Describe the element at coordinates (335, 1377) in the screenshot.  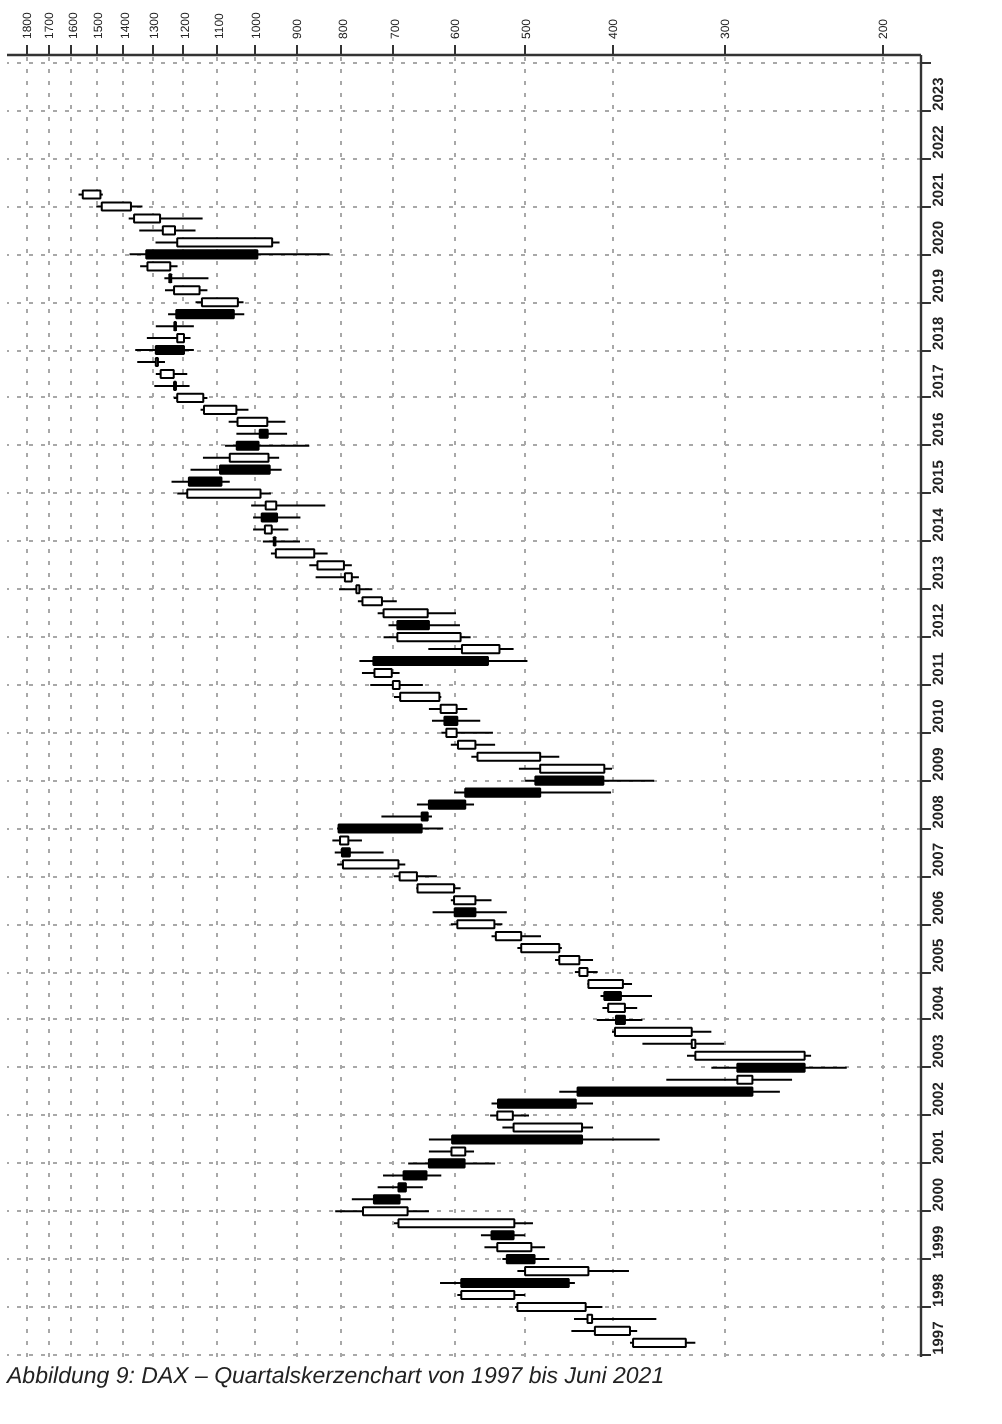
I see `text: Abbildung 9: DAX – Quartalskerzenchart von 1997 bis Juni 2021` at that location.